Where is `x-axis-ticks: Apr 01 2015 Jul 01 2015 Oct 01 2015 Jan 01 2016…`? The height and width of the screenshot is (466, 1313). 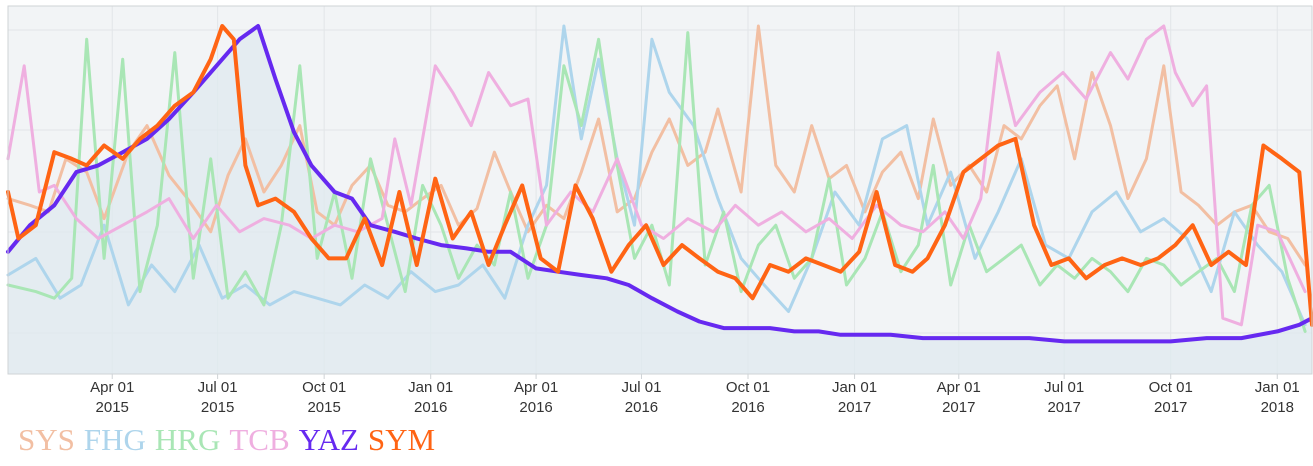
x-axis-ticks: Apr 01 2015 Jul 01 2015 Oct 01 2015 Jan 01 2016… is located at coordinates (695, 395).